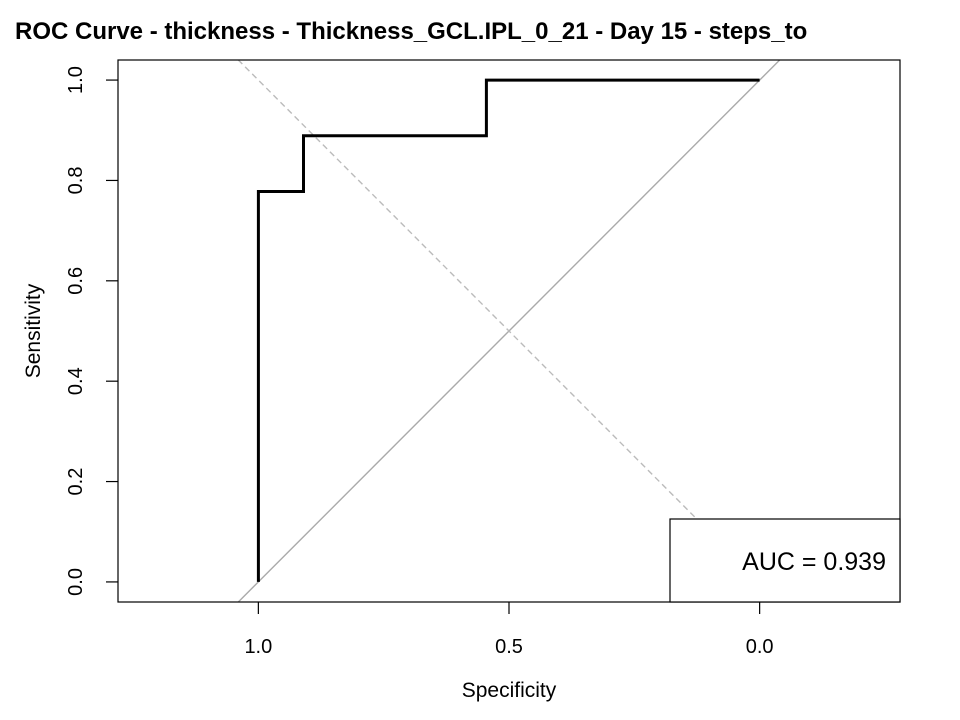  I want to click on y-tick-label: 0.8, so click(76, 181).